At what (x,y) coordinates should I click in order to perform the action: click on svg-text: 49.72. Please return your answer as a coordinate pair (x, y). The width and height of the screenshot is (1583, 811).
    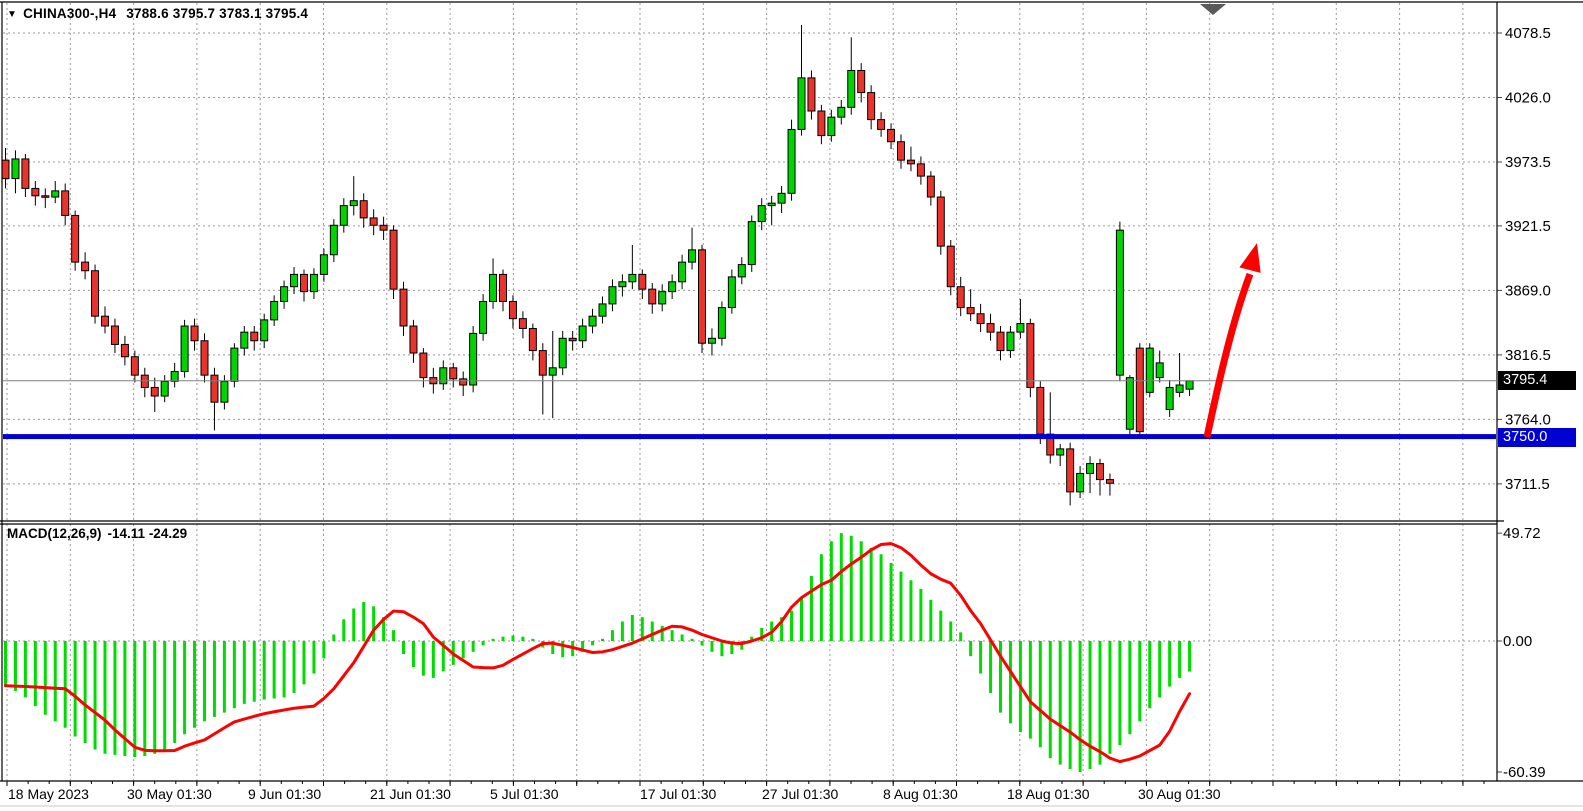
    Looking at the image, I should click on (1522, 533).